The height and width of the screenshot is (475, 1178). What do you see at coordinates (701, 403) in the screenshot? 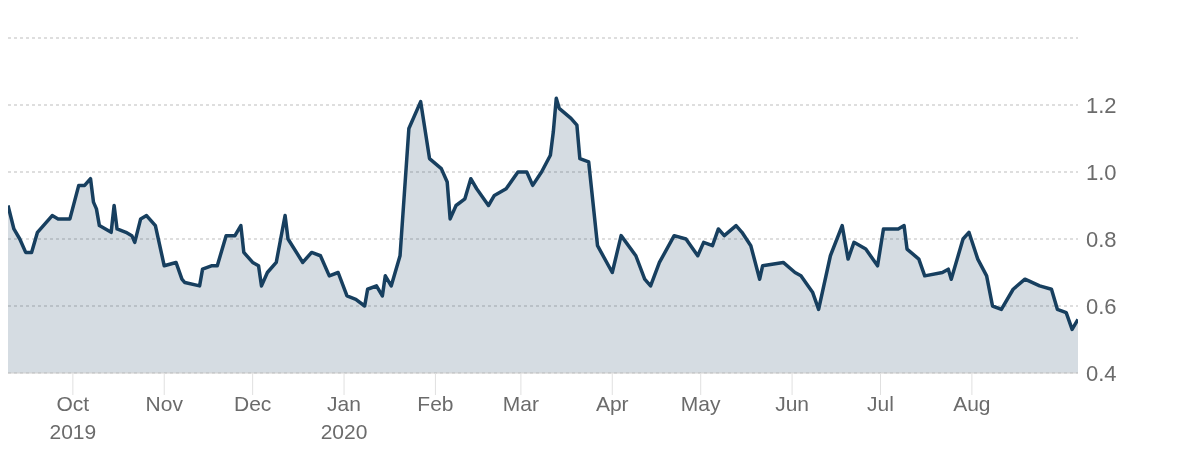
I see `x-tick-label: May` at bounding box center [701, 403].